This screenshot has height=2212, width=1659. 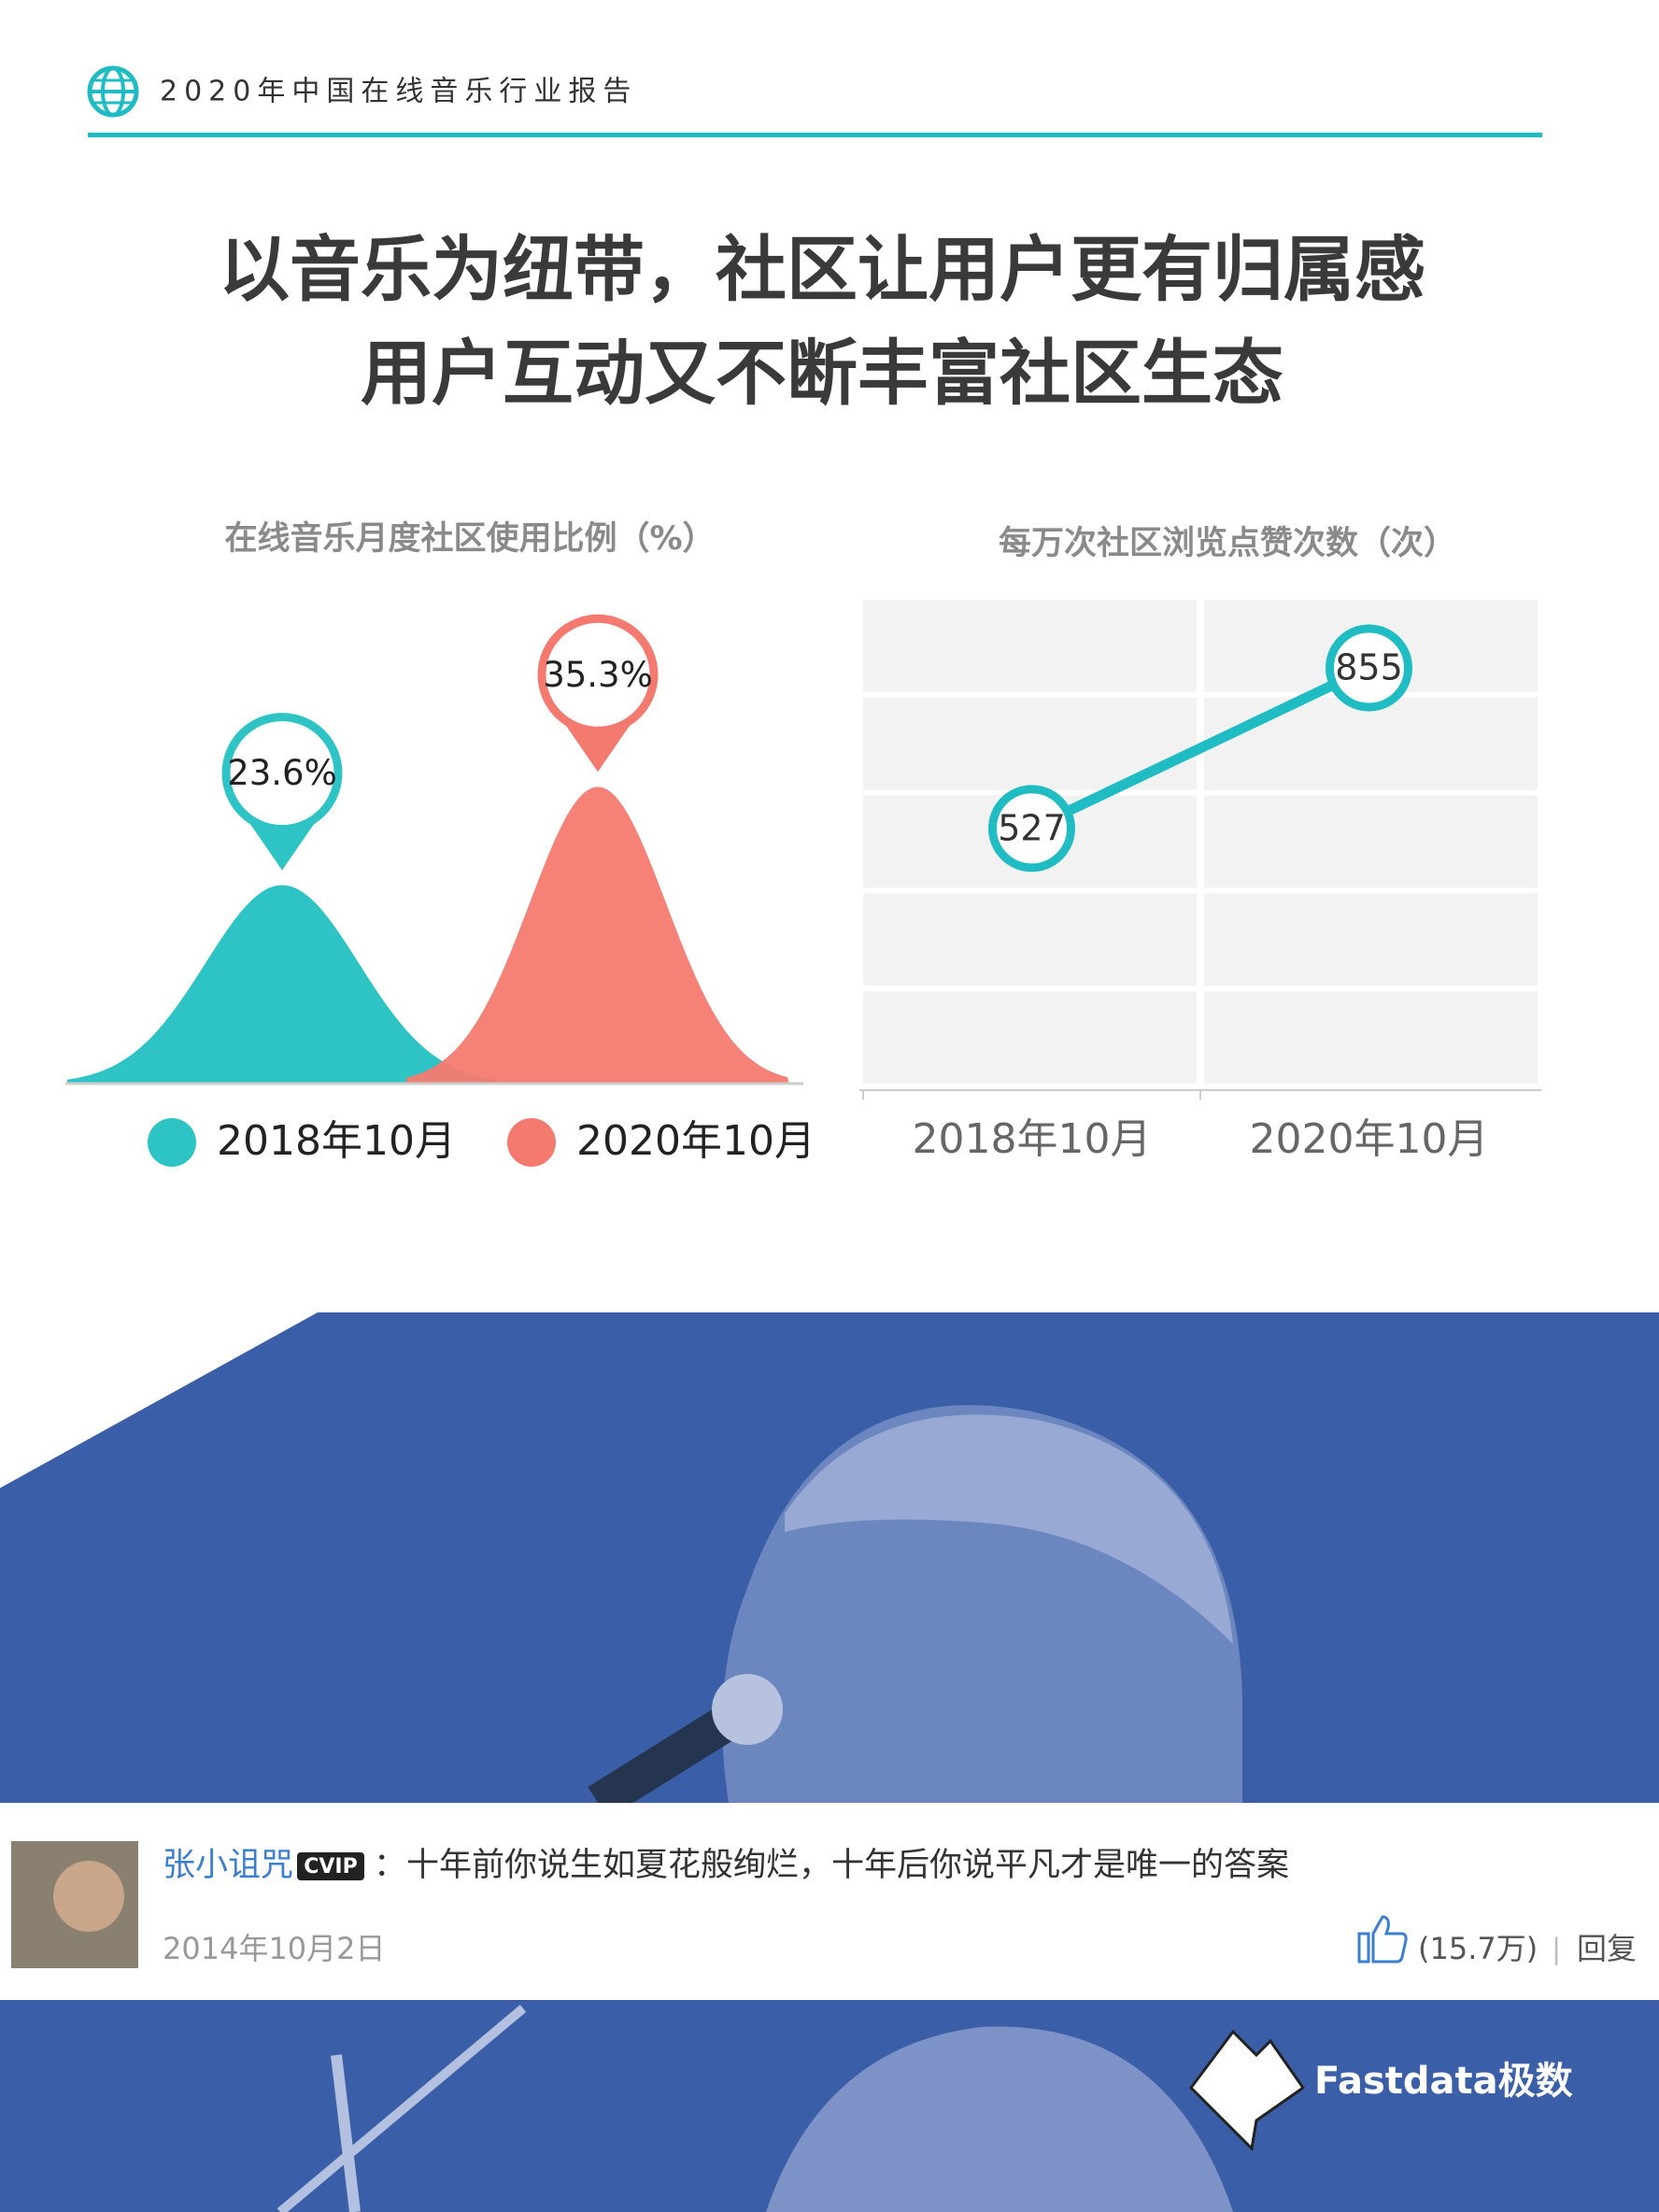 I want to click on logo: Fastdata极数, so click(x=1381, y=2090).